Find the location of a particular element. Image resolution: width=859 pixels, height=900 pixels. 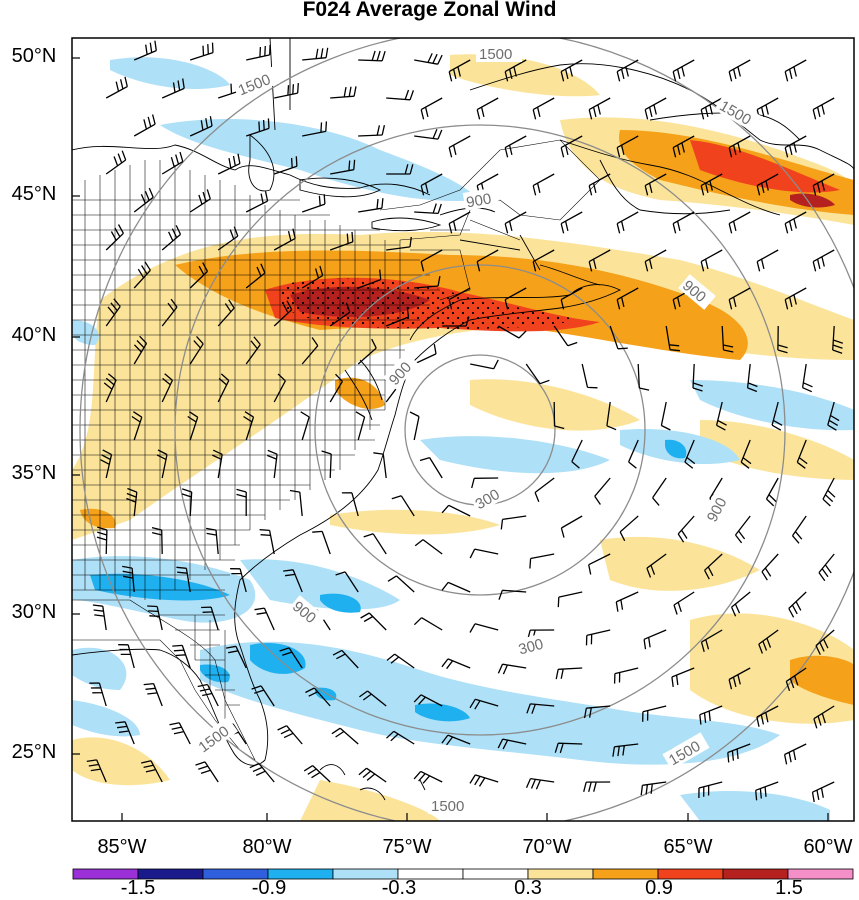

lat-label: 45°N is located at coordinates (34, 194).